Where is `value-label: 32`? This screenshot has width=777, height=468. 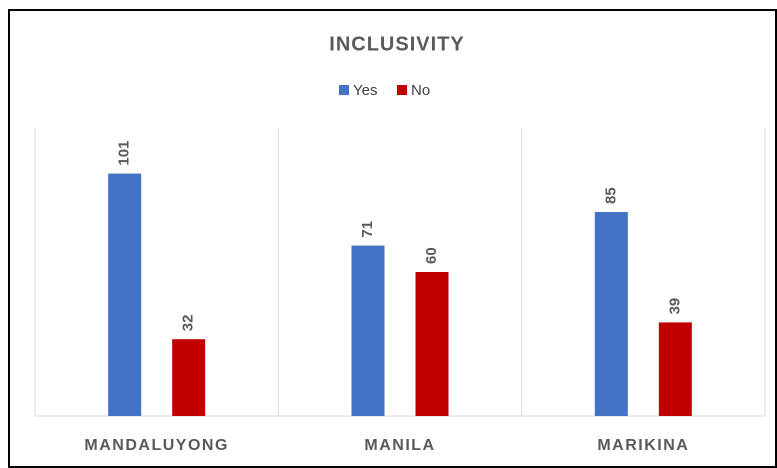
value-label: 32 is located at coordinates (188, 323).